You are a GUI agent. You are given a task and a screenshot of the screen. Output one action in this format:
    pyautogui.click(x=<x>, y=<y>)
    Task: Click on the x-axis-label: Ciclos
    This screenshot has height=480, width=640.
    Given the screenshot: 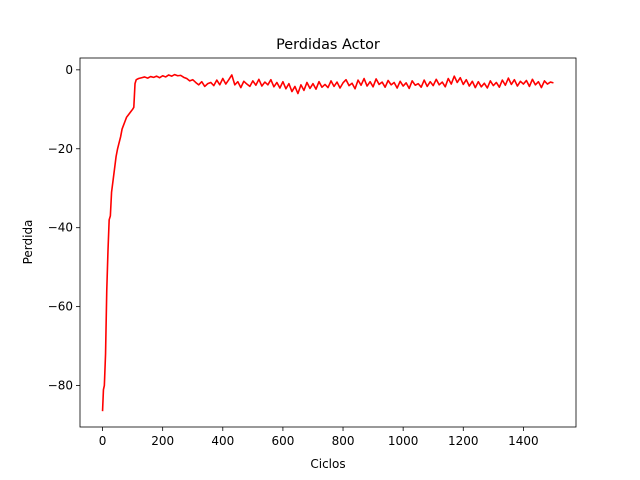 What is the action you would take?
    pyautogui.click(x=327, y=464)
    